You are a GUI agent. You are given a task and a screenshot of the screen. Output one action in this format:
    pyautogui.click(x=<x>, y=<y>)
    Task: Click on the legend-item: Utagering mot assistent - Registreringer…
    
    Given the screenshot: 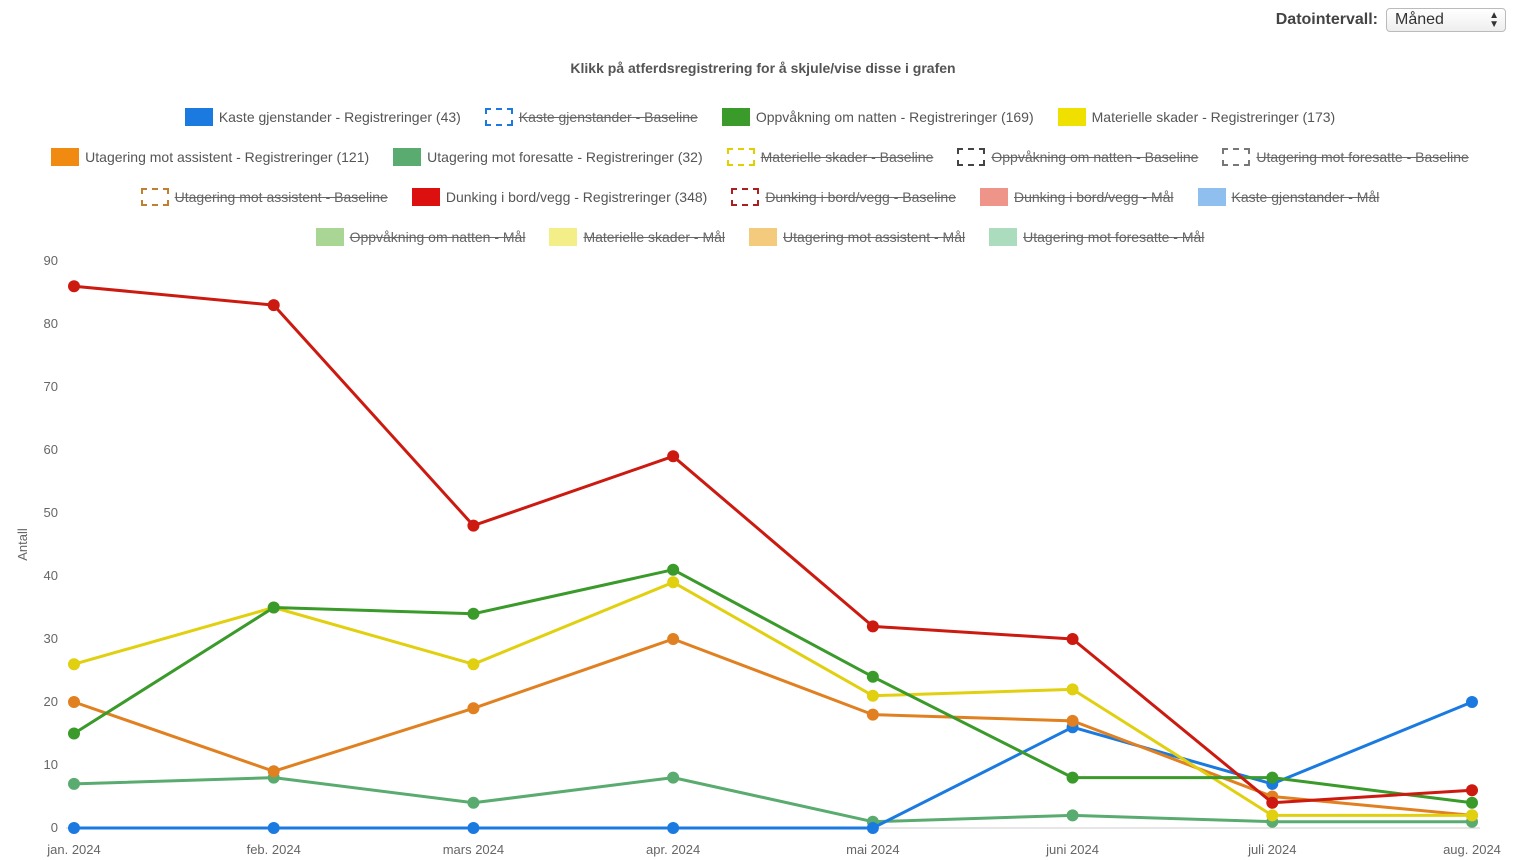 What is the action you would take?
    pyautogui.click(x=210, y=157)
    